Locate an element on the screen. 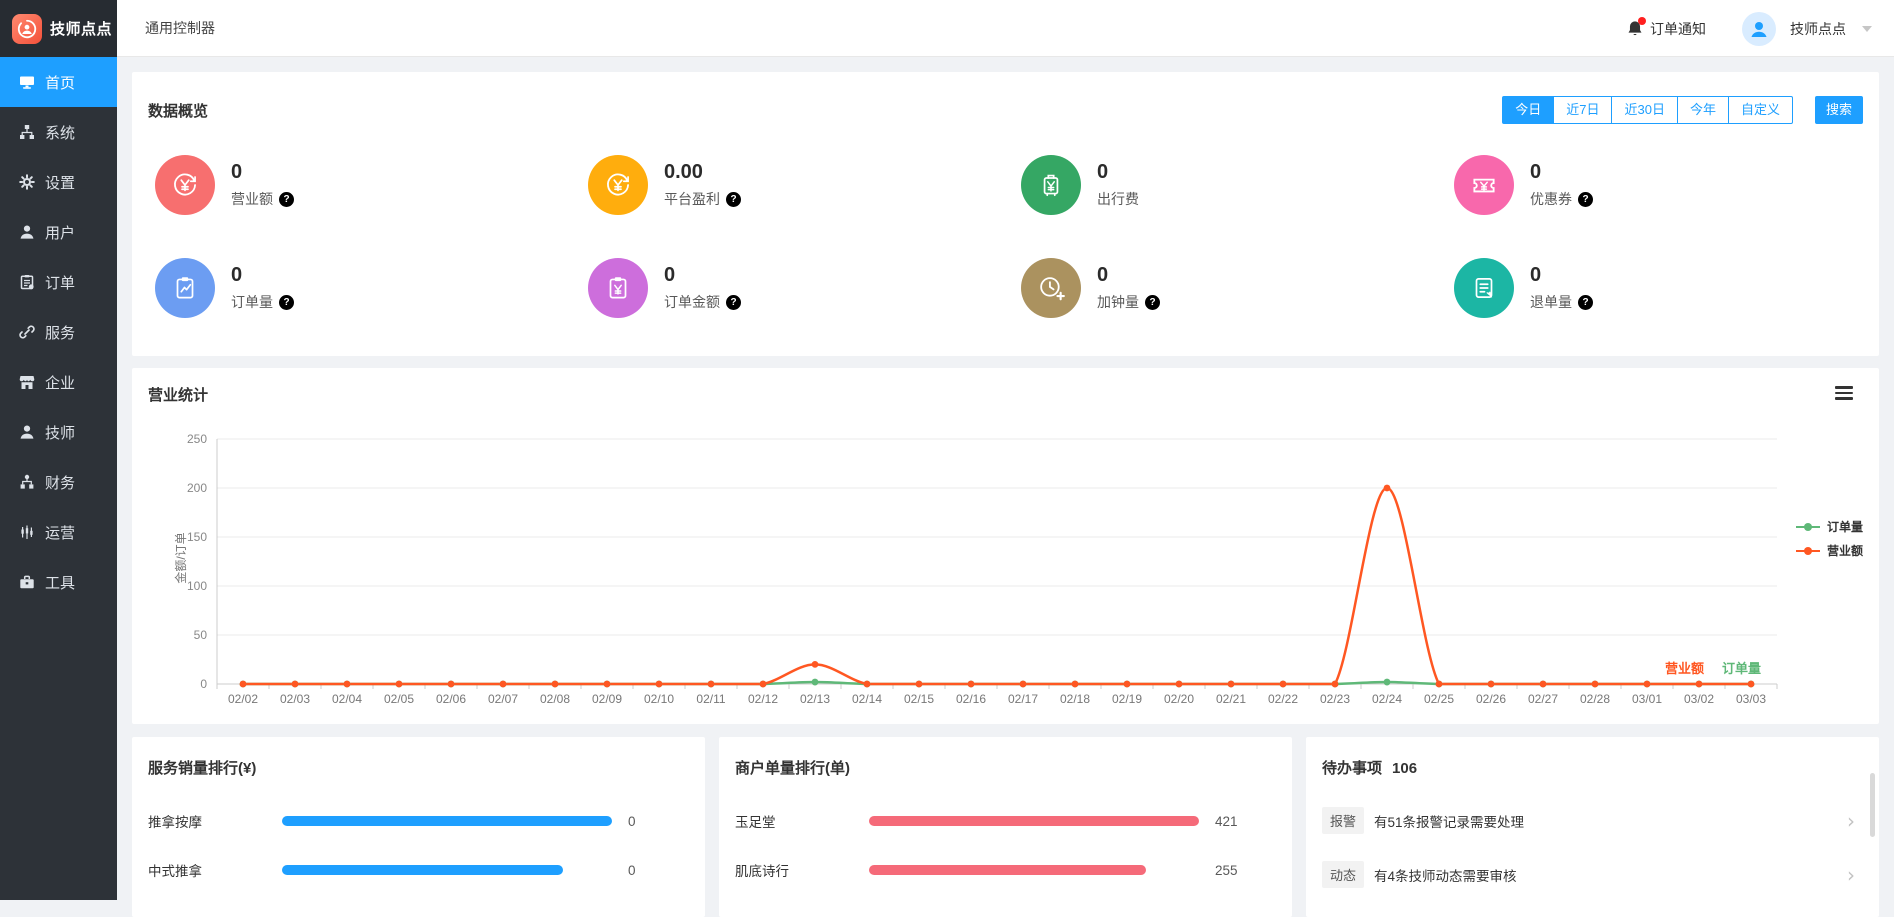 This screenshot has width=1894, height=917. rank-label: 中式推拿 is located at coordinates (175, 871).